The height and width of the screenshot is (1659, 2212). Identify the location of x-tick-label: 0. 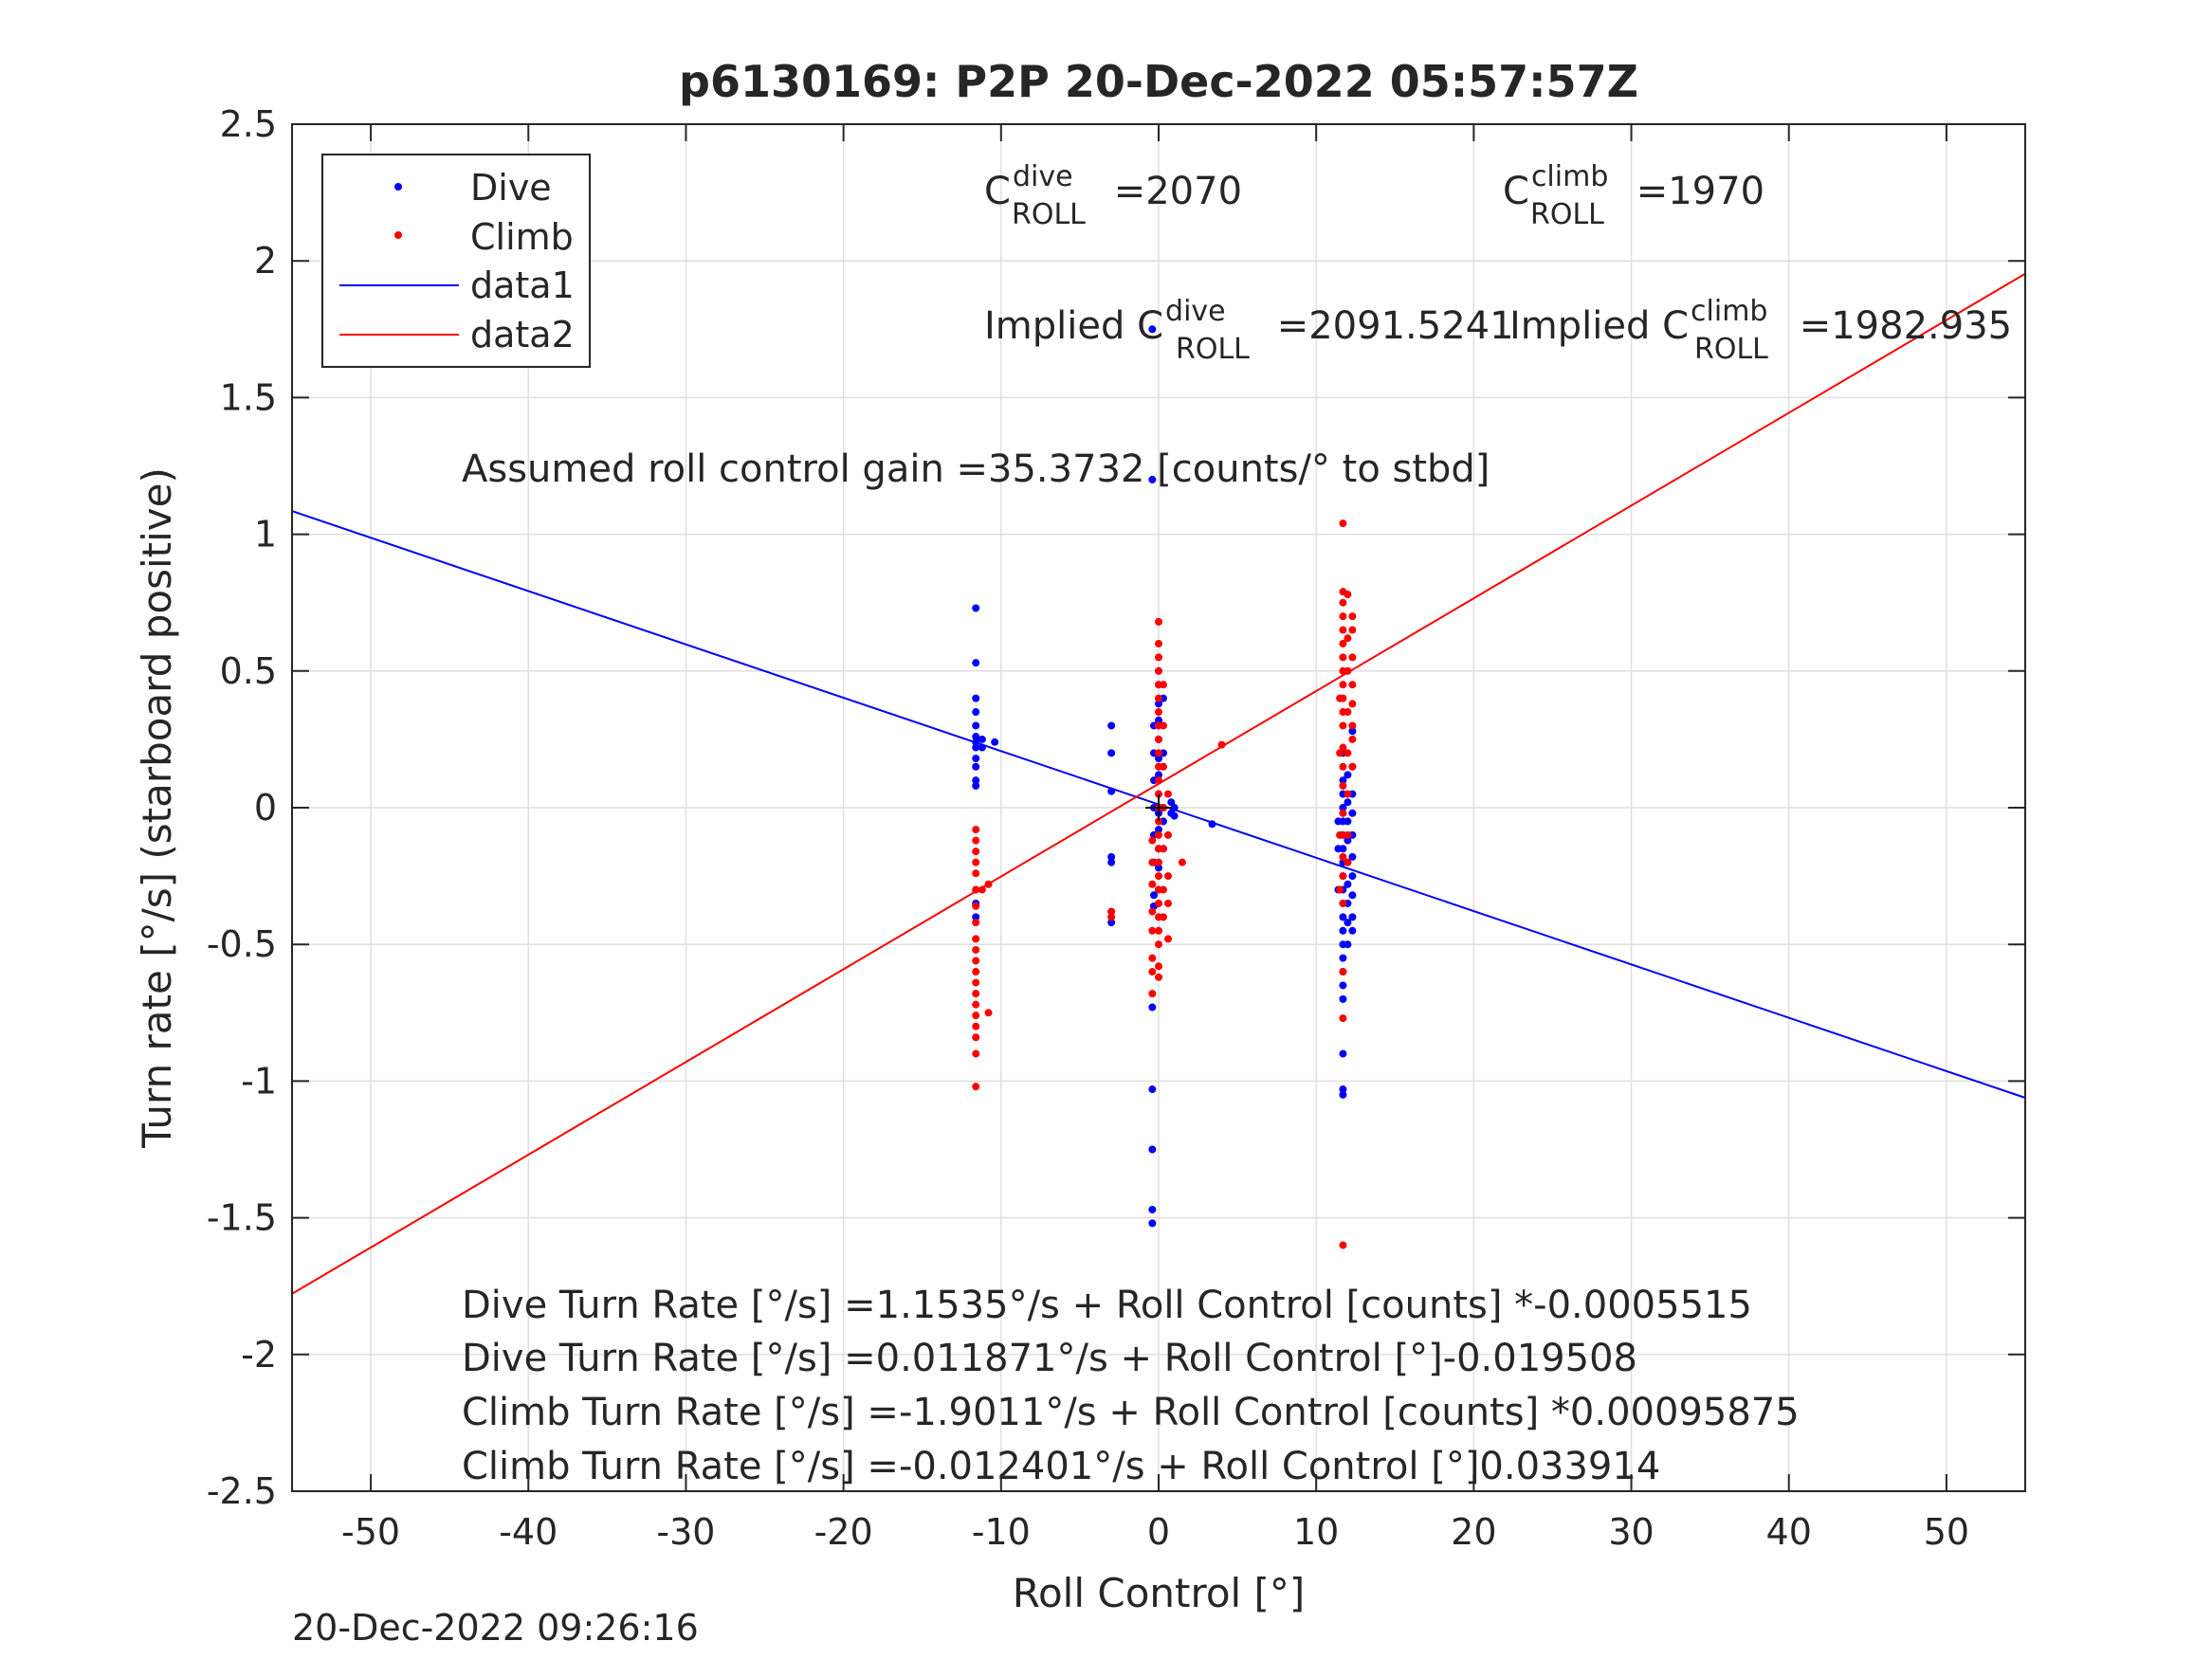
(1158, 1532).